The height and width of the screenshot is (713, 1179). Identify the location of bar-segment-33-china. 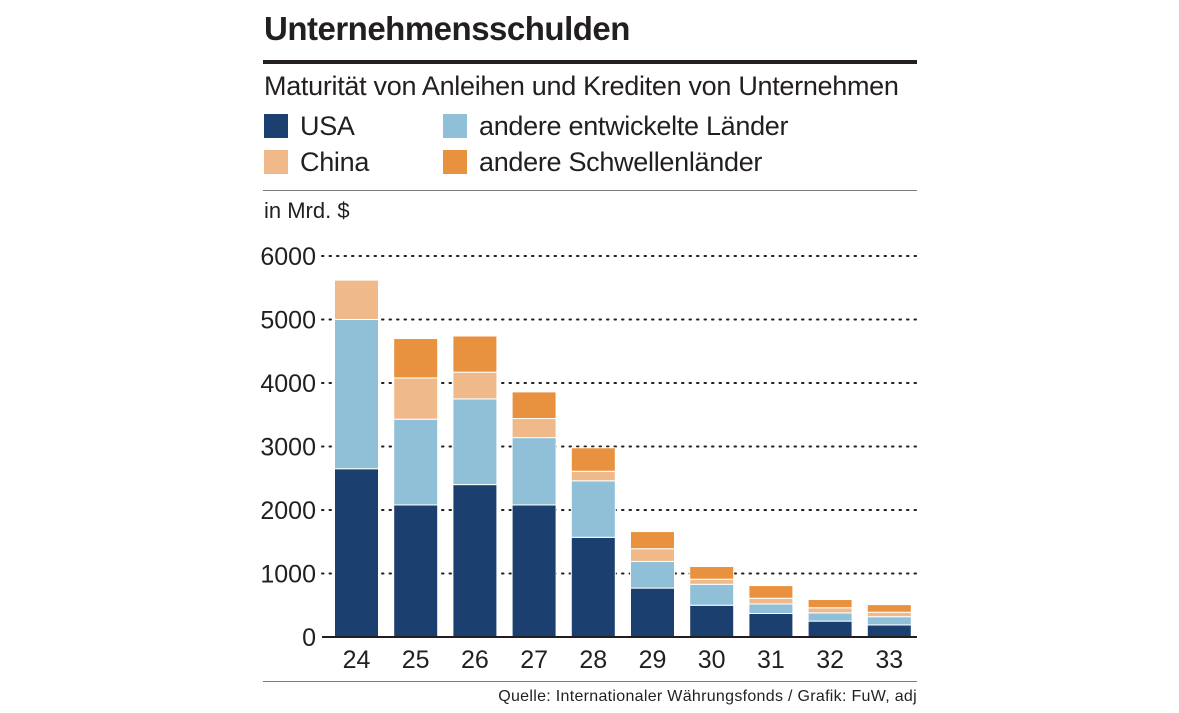
(889, 614).